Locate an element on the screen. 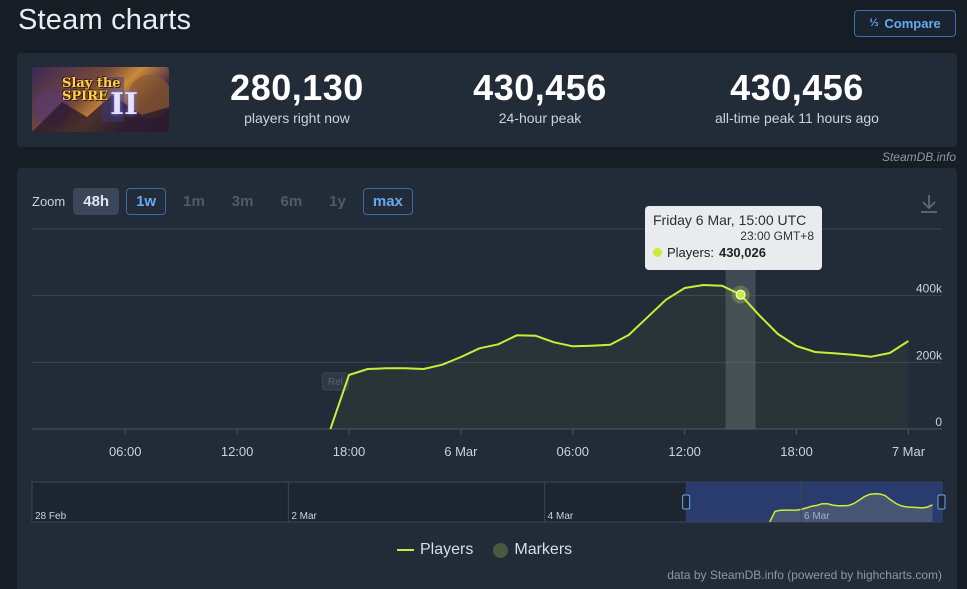  x-tick-label: 6 Mar is located at coordinates (461, 451).